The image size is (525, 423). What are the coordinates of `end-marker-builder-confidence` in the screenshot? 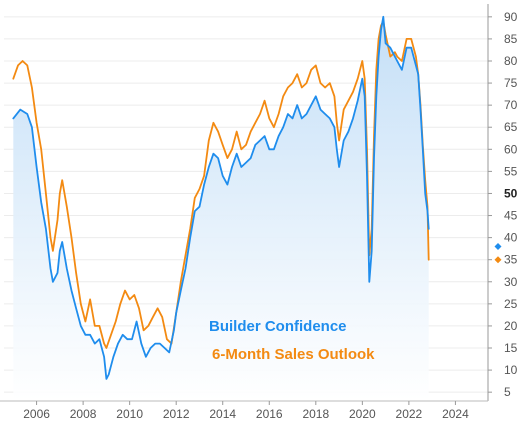 It's located at (498, 246).